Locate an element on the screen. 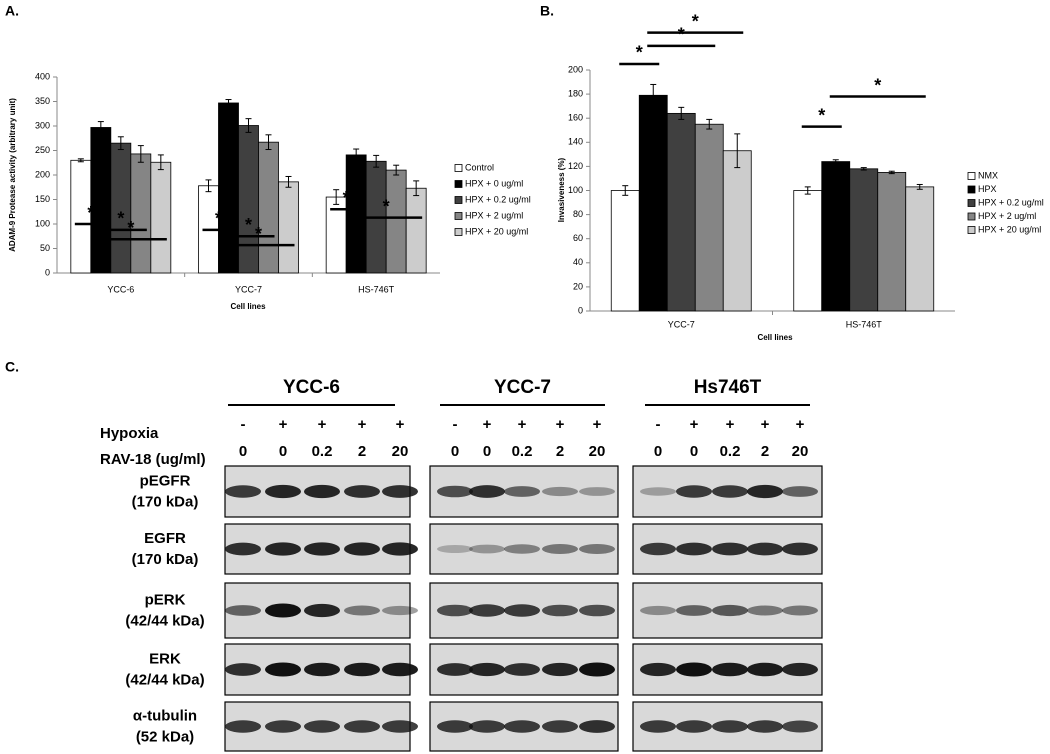  row-label: (42/44 kDa) is located at coordinates (164, 679).